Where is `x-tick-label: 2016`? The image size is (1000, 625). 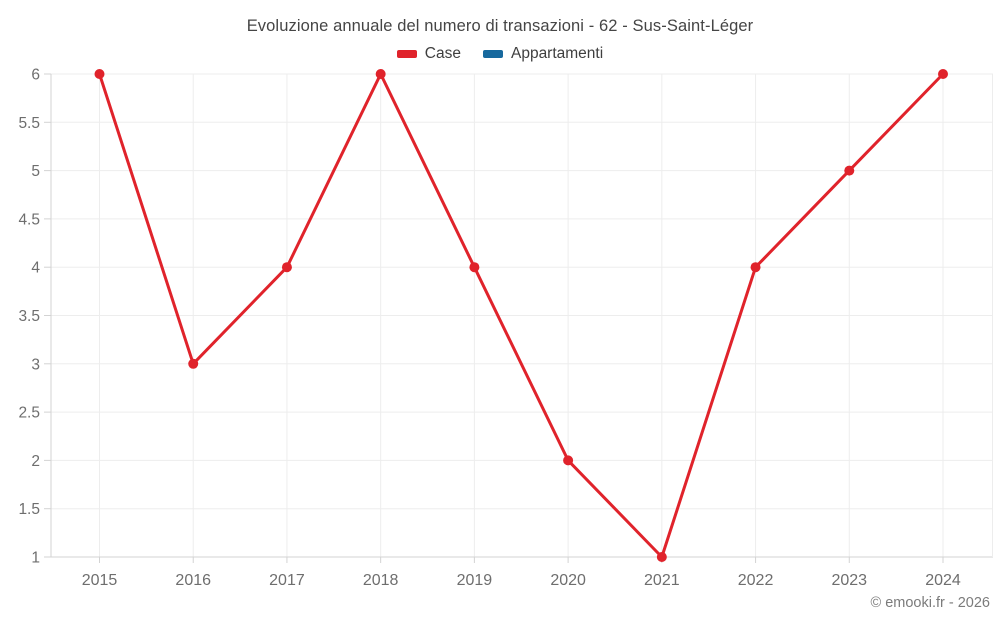 x-tick-label: 2016 is located at coordinates (193, 580).